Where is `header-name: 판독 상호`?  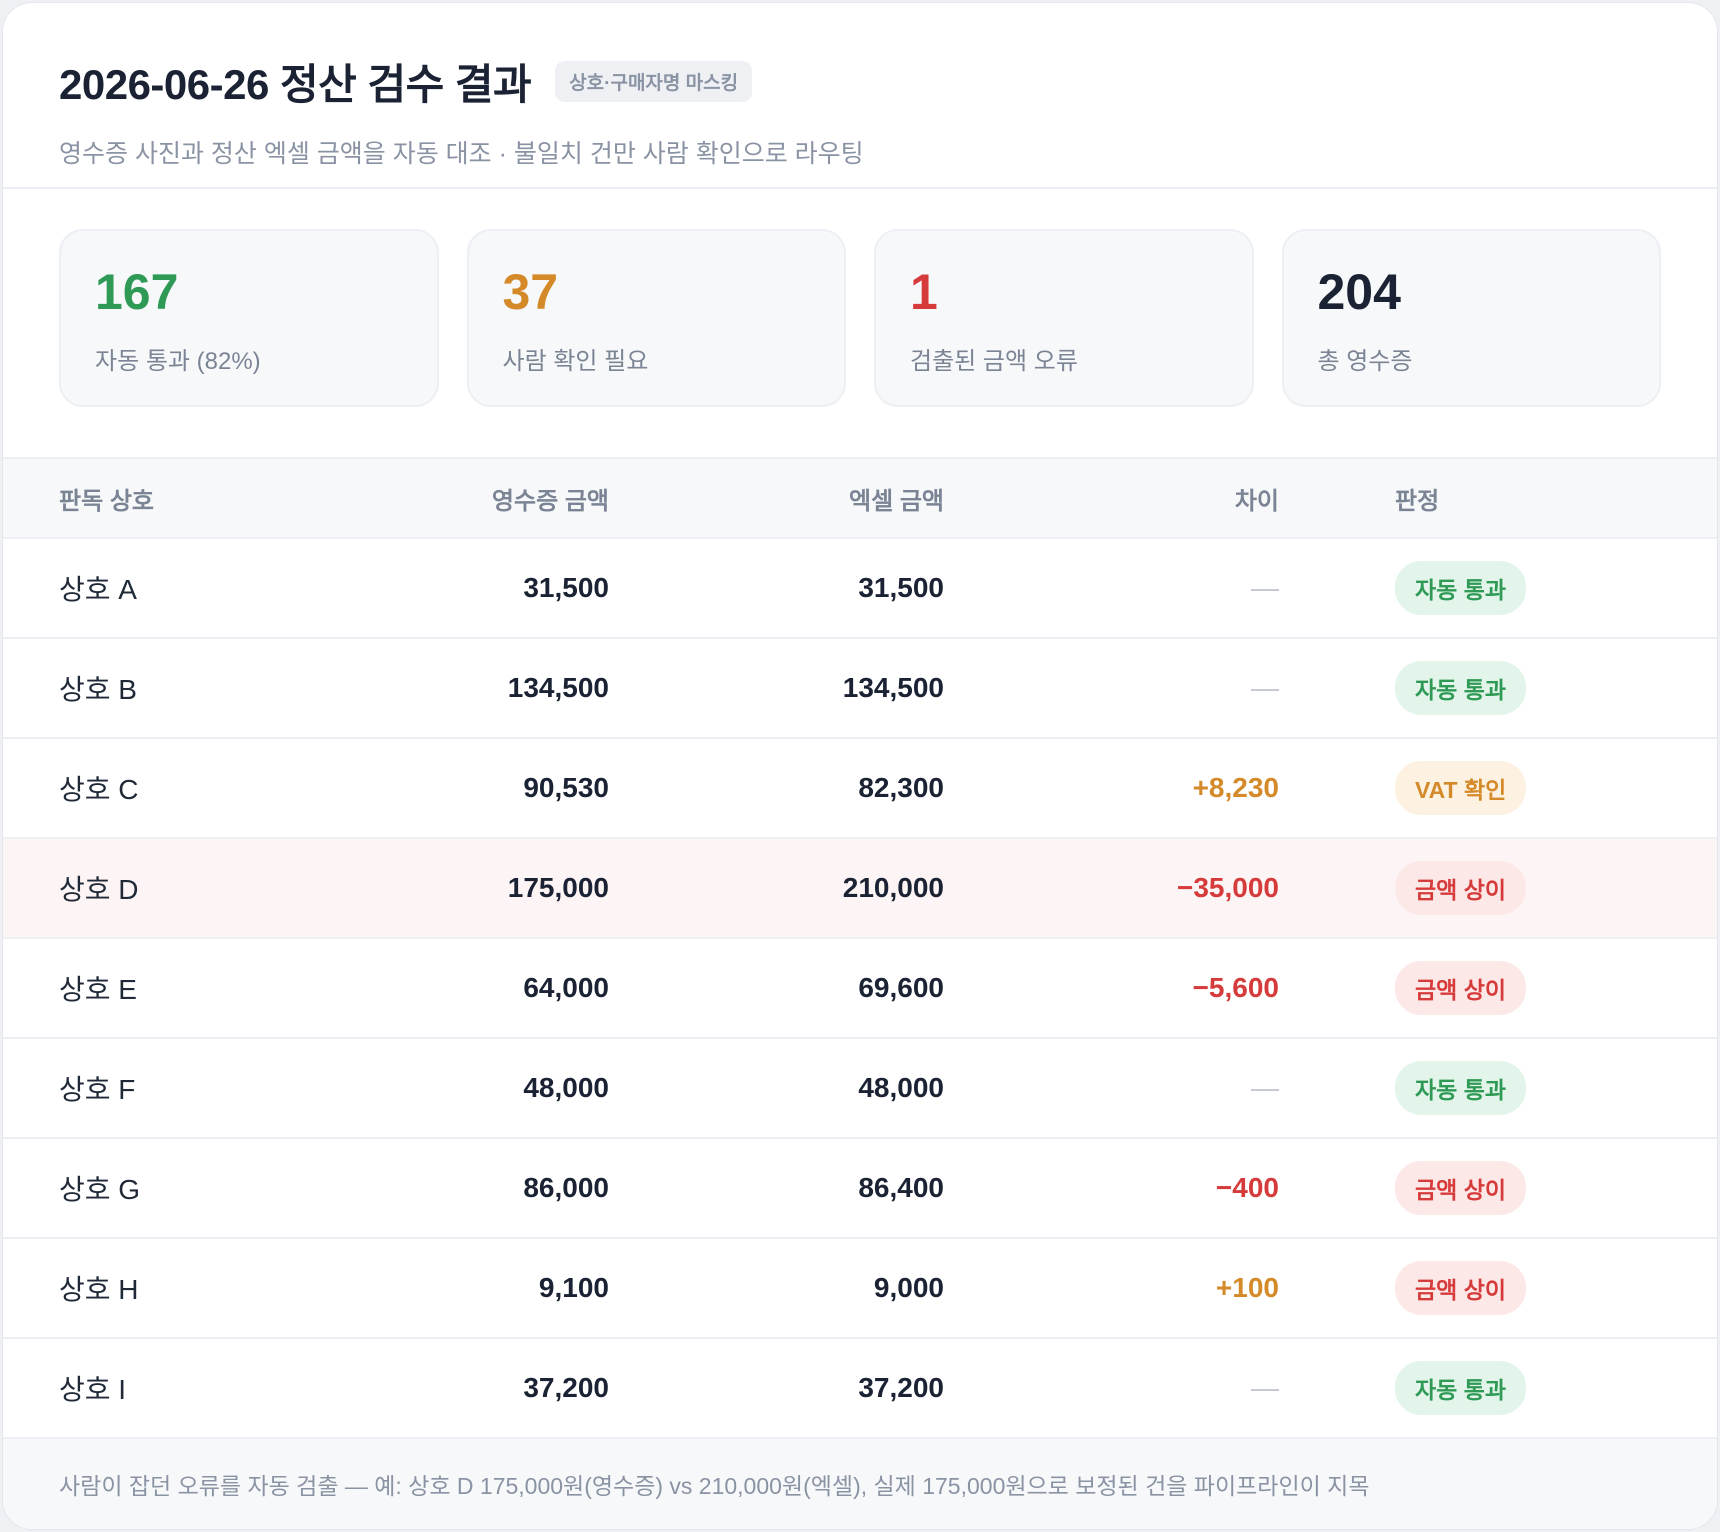
header-name: 판독 상호 is located at coordinates (106, 501).